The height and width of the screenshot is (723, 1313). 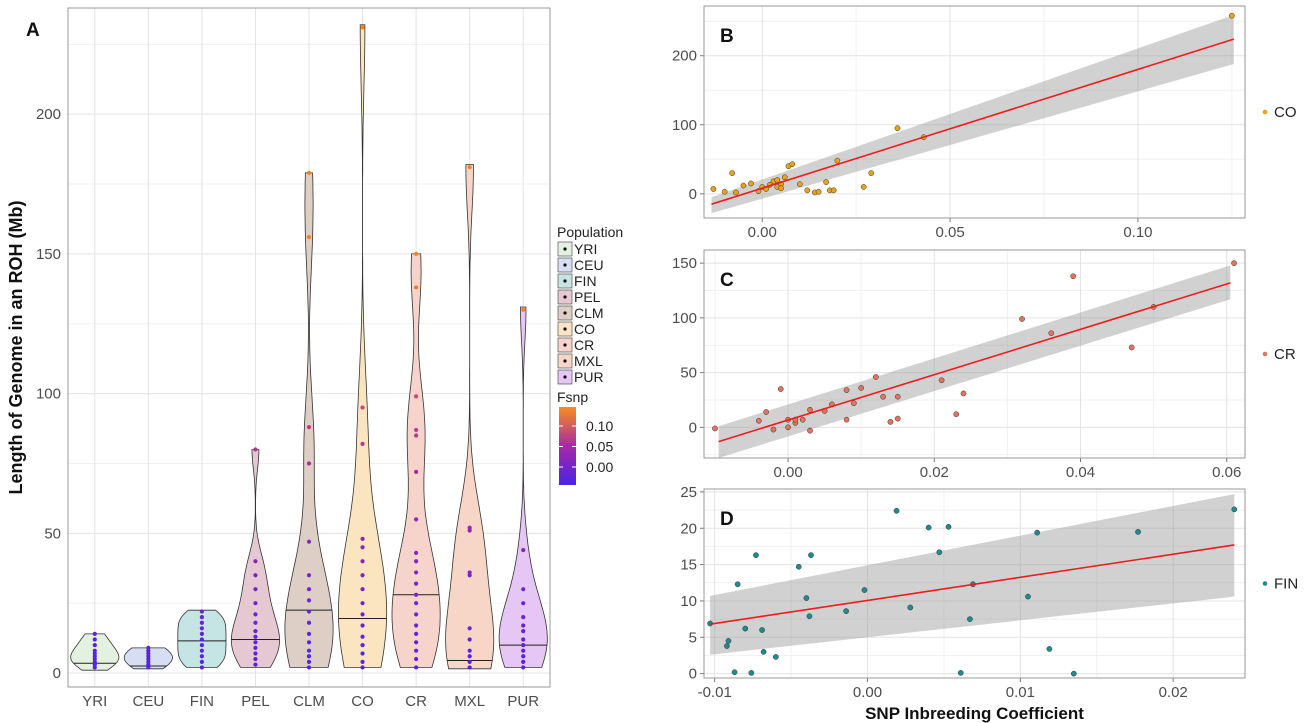 What do you see at coordinates (585, 249) in the screenshot?
I see `legend-label: YRI` at bounding box center [585, 249].